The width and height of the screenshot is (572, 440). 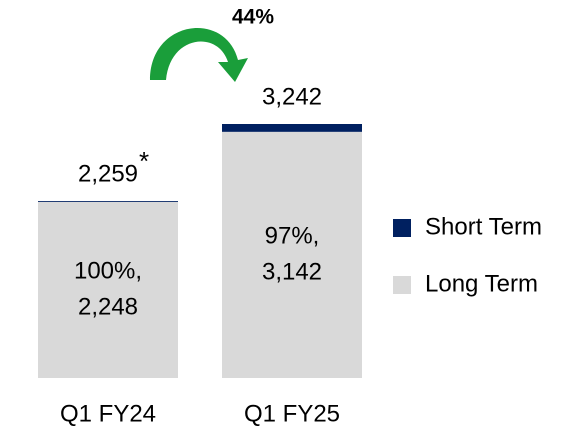 I want to click on share-label: 97%,, so click(x=292, y=235).